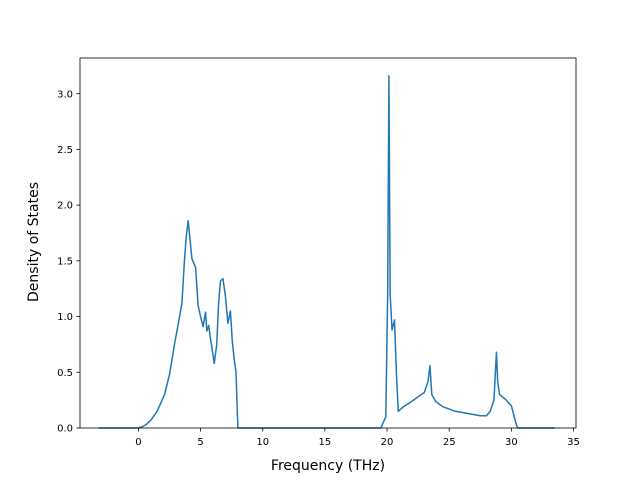 The image size is (640, 480). I want to click on y-tick-label: 2.5, so click(65, 150).